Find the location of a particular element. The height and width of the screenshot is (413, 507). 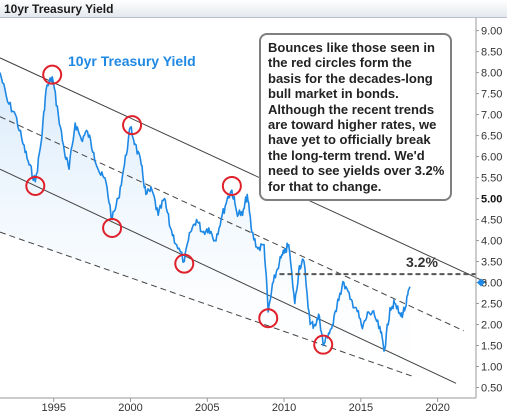

last-value-marker is located at coordinates (481, 282).